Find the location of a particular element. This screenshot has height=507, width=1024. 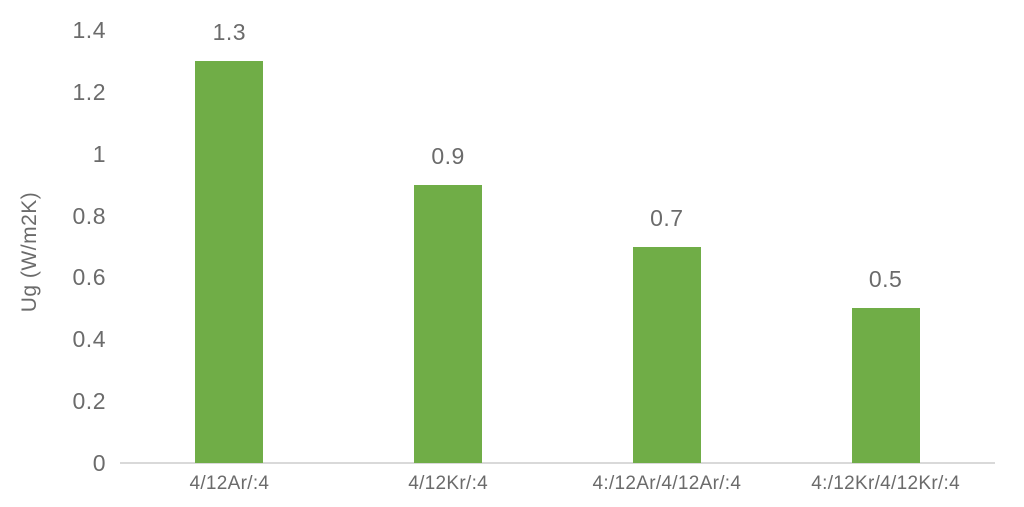

x-category-label: 4/12Ar/:4 is located at coordinates (229, 483).